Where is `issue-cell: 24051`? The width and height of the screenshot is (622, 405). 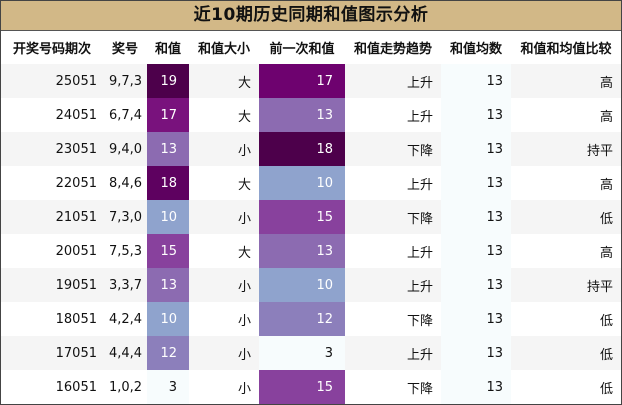
issue-cell: 24051 is located at coordinates (52, 115).